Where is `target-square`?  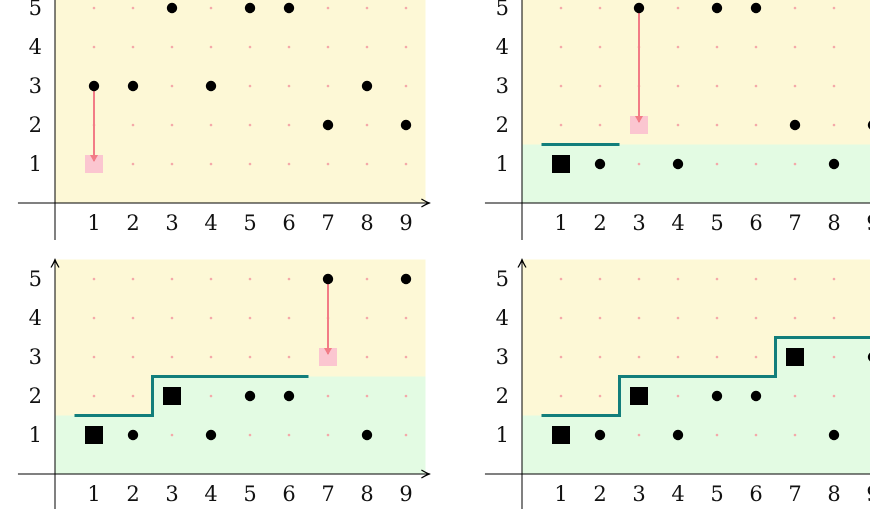
target-square is located at coordinates (94, 164).